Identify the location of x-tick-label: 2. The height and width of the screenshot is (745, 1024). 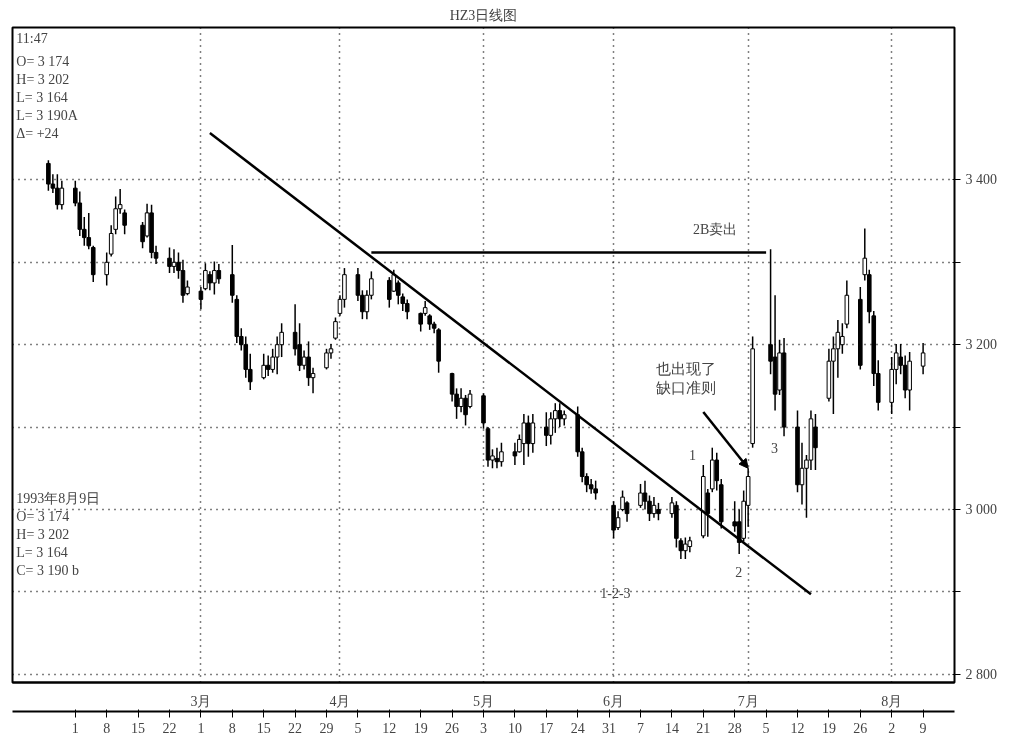
(892, 728).